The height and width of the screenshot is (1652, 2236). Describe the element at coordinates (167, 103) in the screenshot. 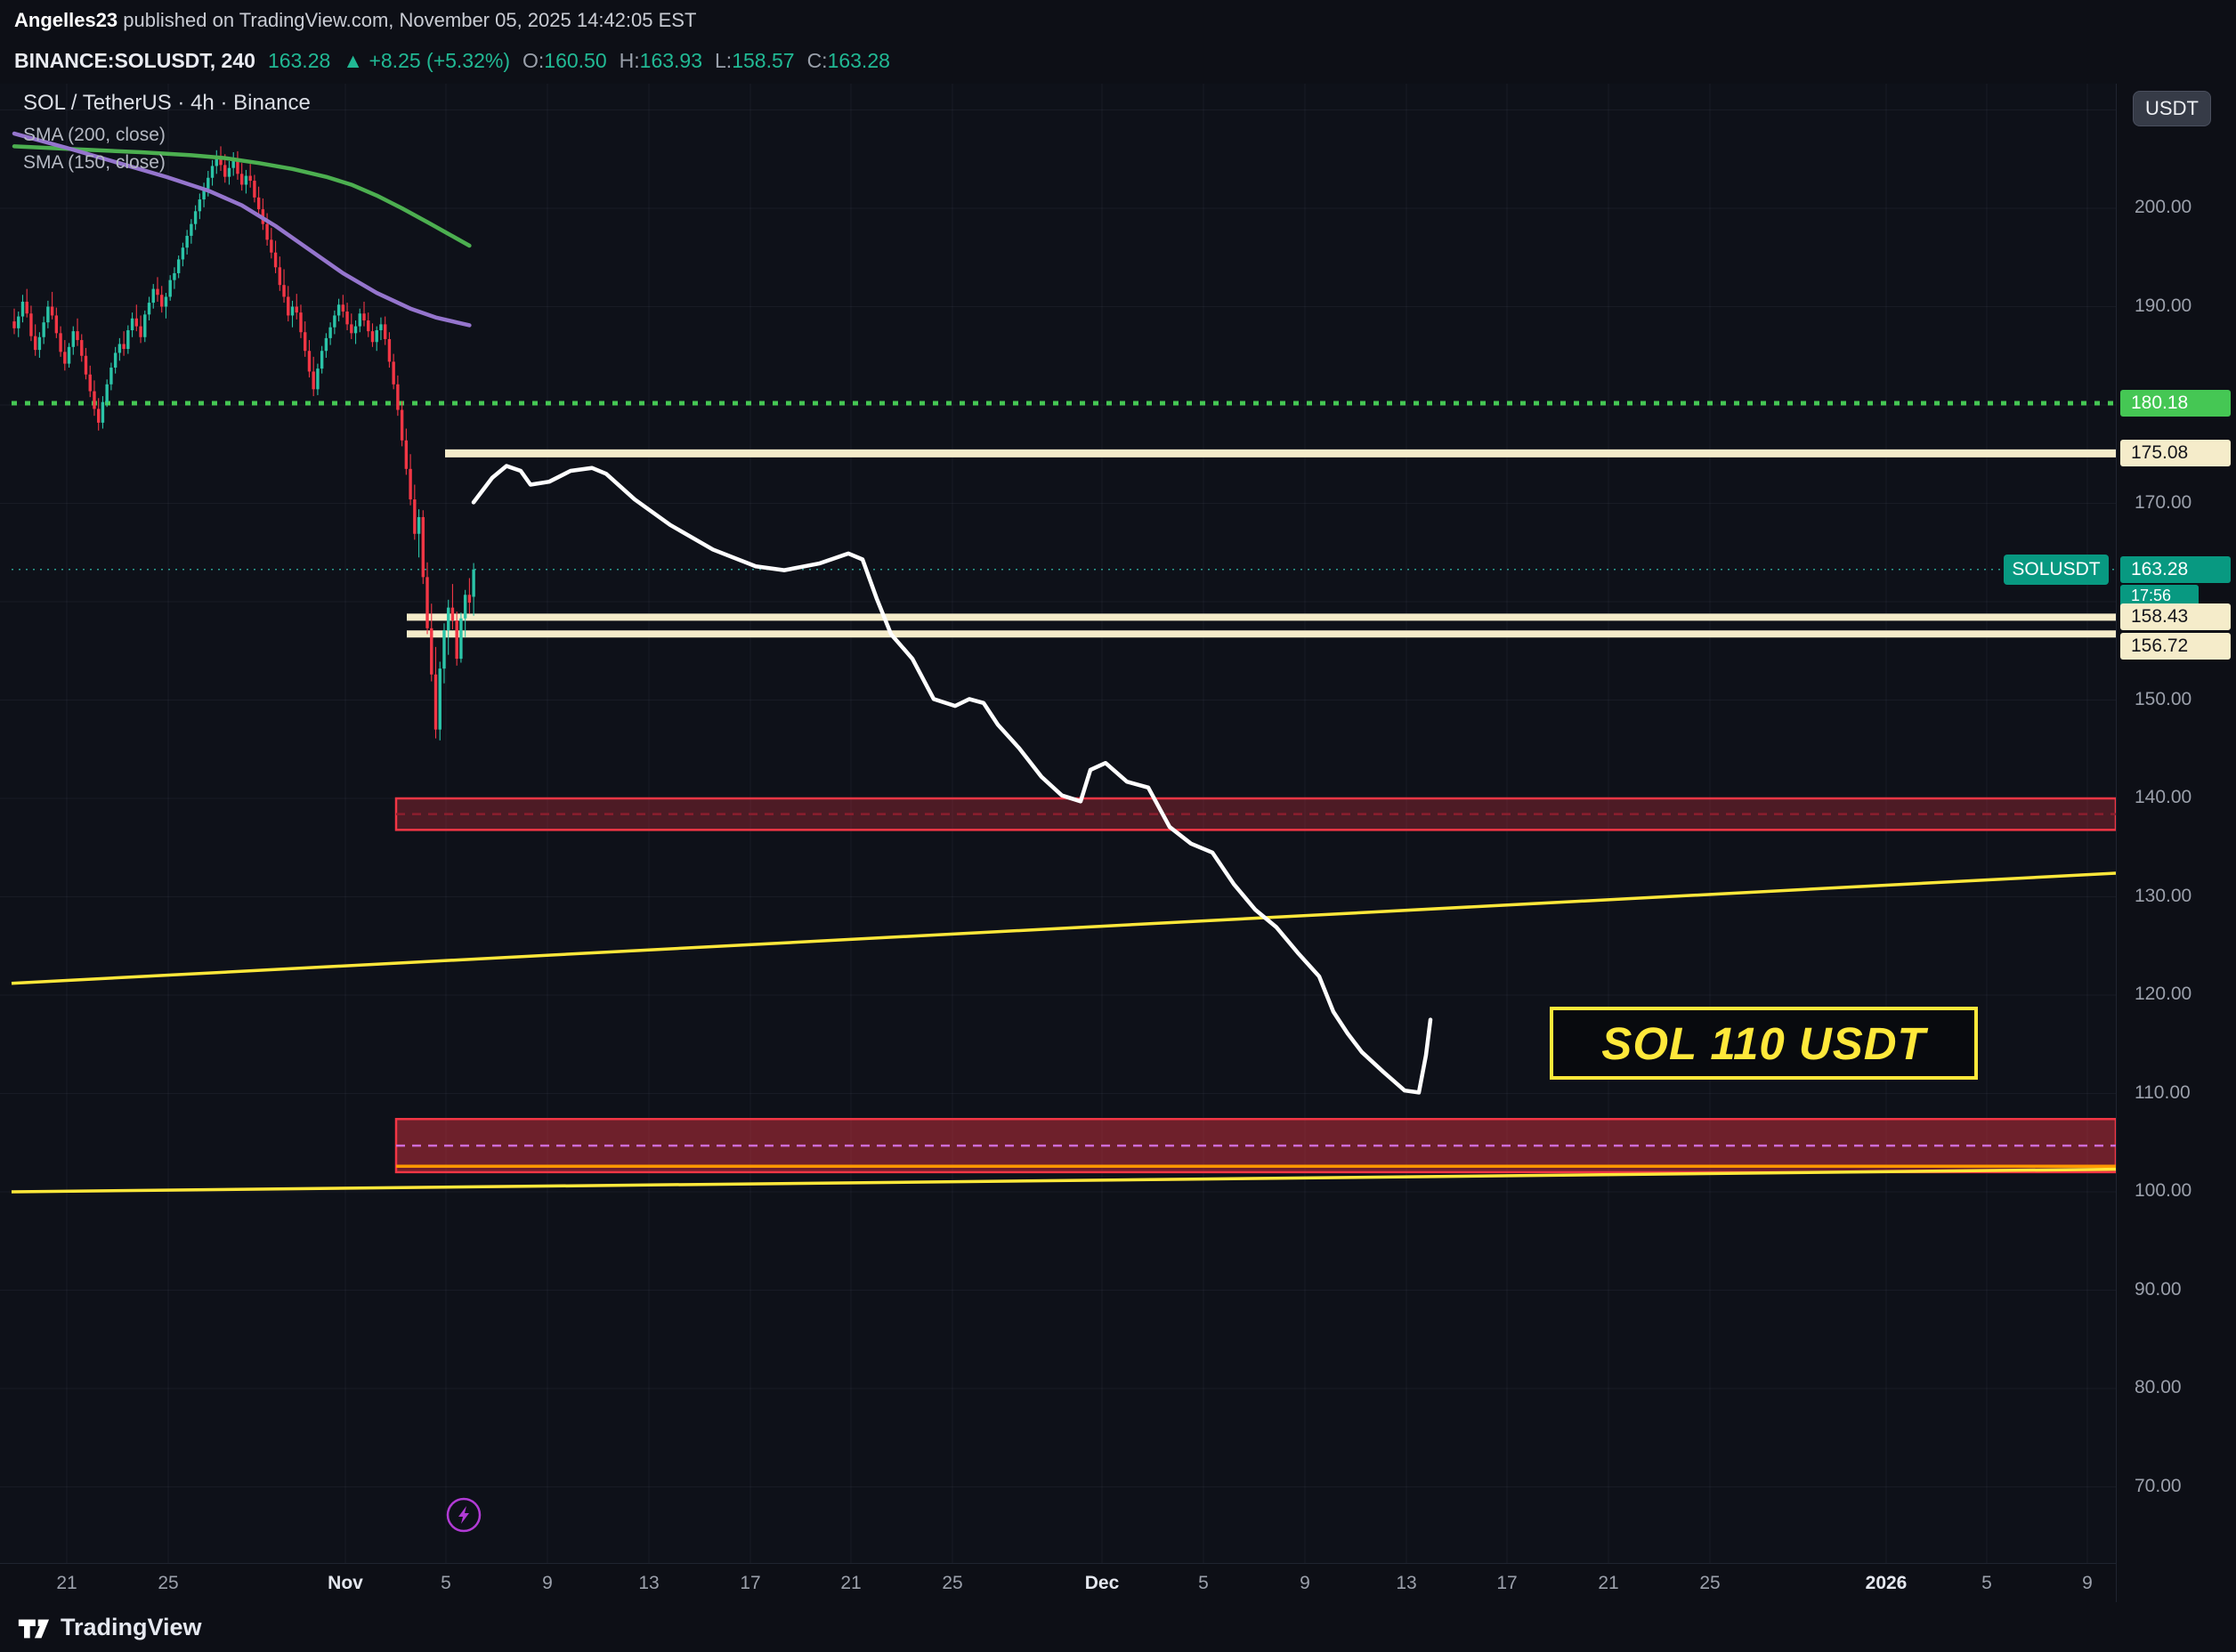

I see `legend-symbol-title: SOL / TetherUS · 4h · Binance` at that location.